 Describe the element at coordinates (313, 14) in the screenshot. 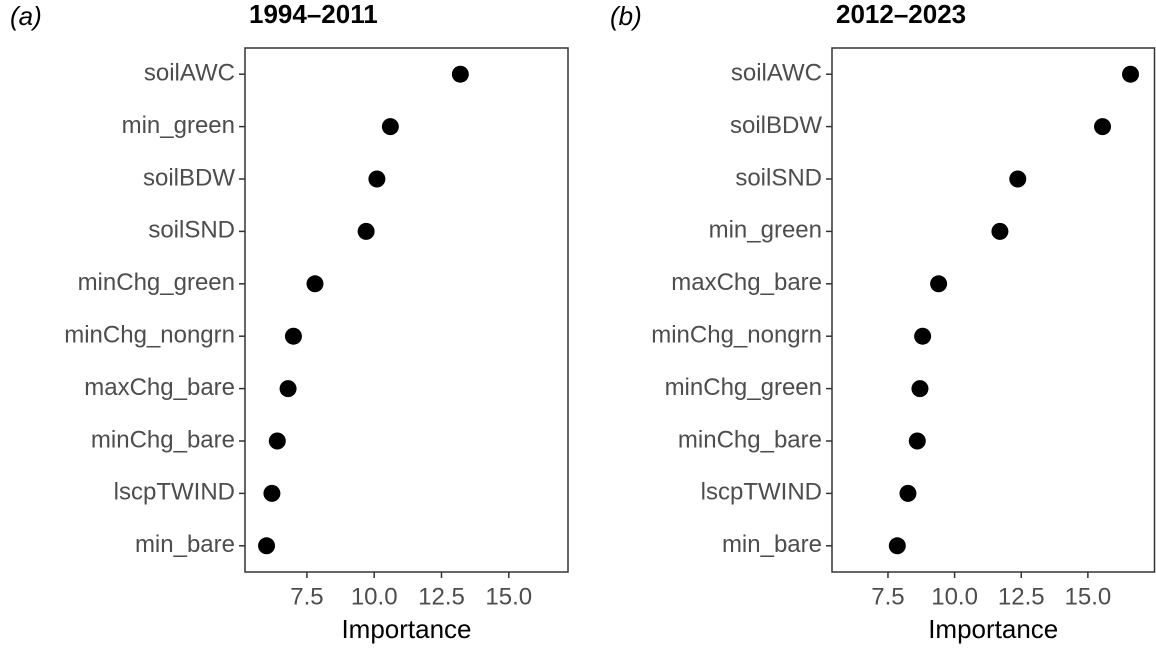

I see `chart-title: 1994–2011` at that location.